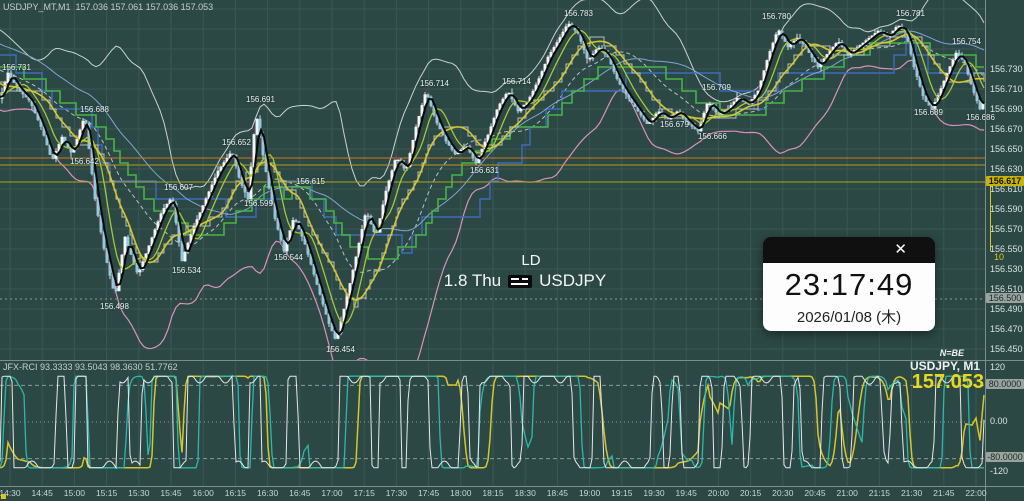 This screenshot has width=1024, height=501. I want to click on time-tick: 21:00, so click(847, 493).